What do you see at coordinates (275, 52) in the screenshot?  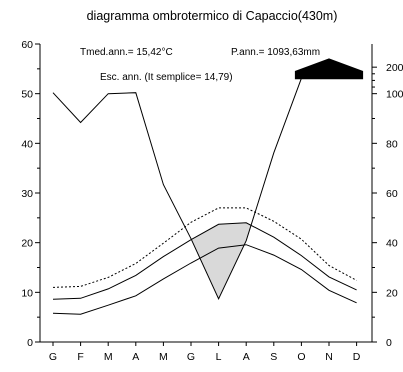 I see `annotation-pann: P.ann.= 1093,63mm` at bounding box center [275, 52].